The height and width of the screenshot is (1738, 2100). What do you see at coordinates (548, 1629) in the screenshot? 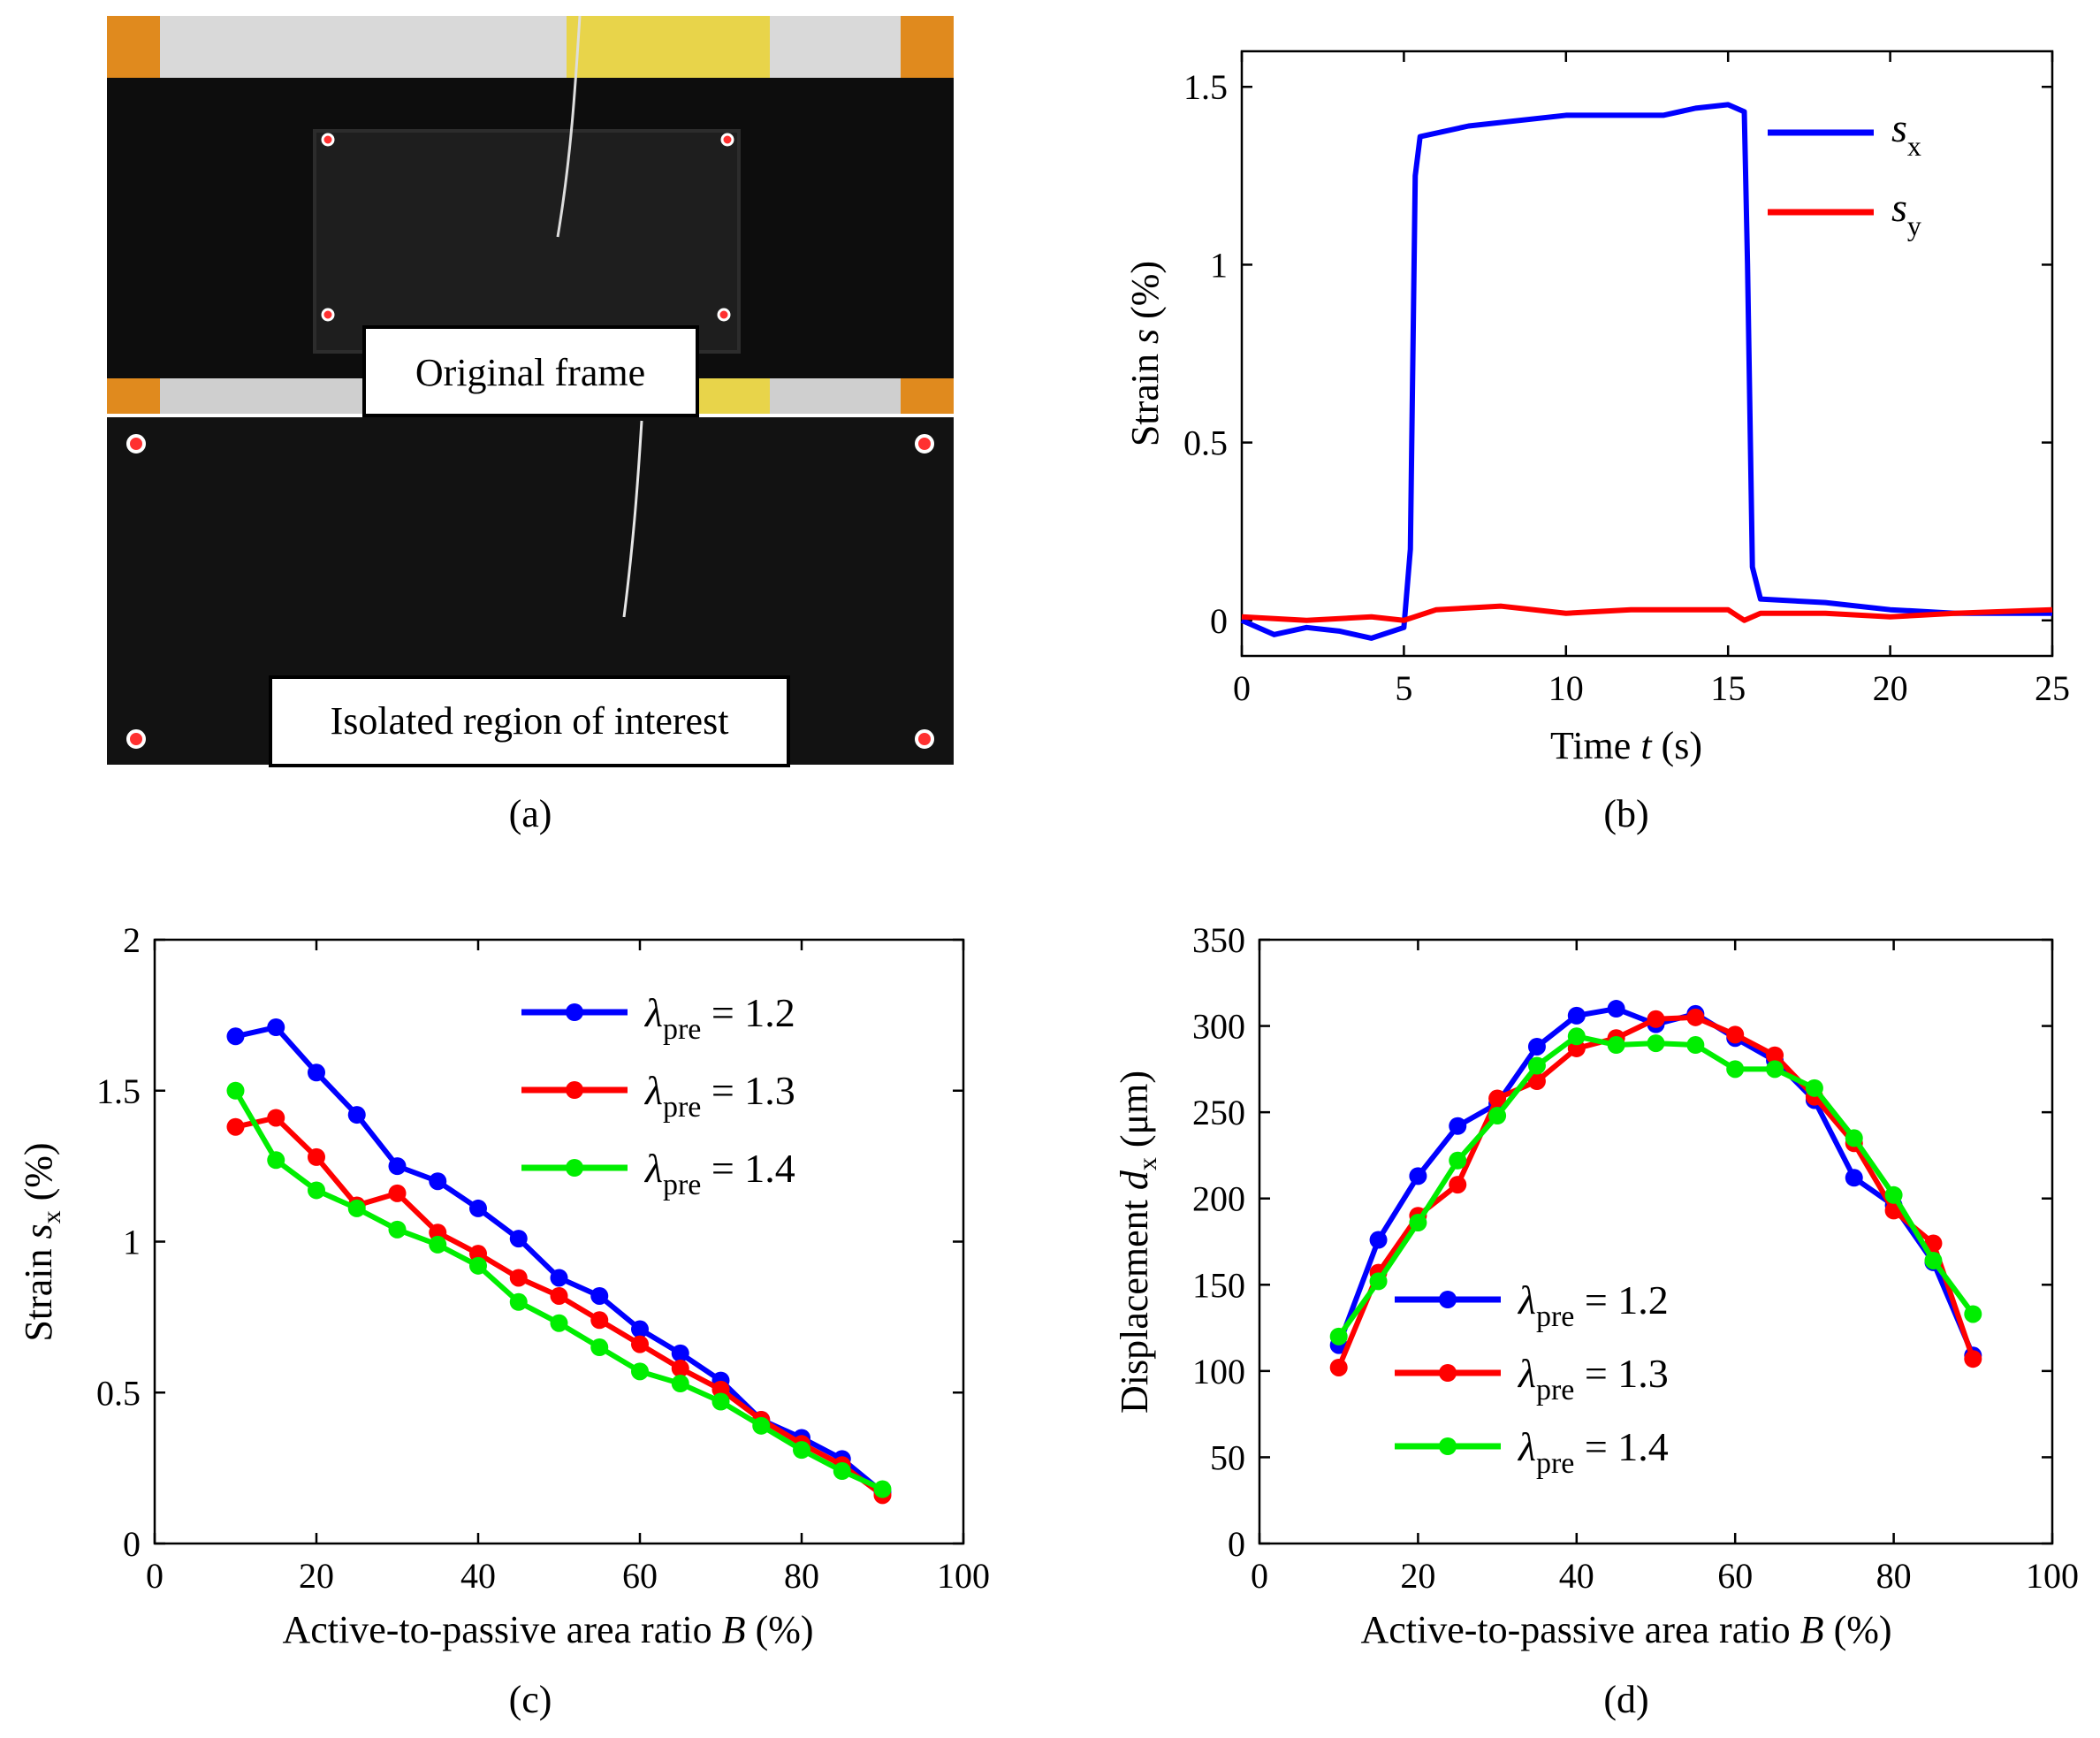
I see `x-axis-label-c: Active-to-passive area ratio B (%)` at bounding box center [548, 1629].